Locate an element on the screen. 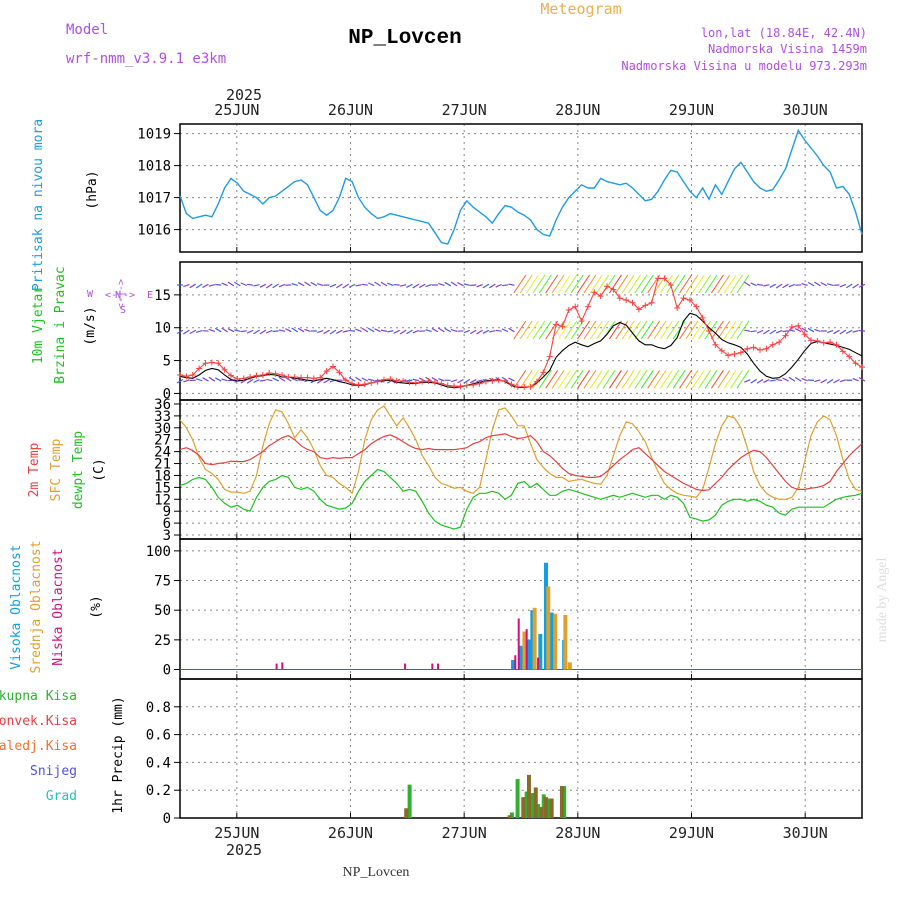  y-tick-label: 0.4 is located at coordinates (158, 763).